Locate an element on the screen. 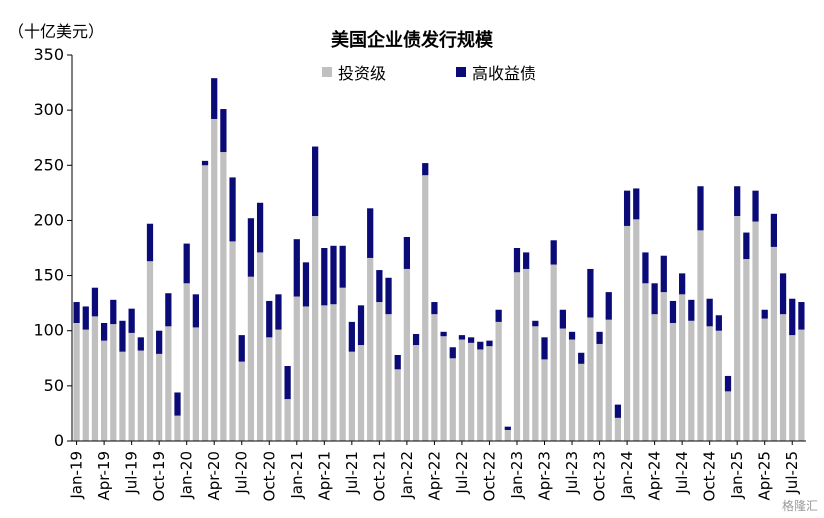 The height and width of the screenshot is (518, 824). x-tick-label: Apr-22 is located at coordinates (434, 476).